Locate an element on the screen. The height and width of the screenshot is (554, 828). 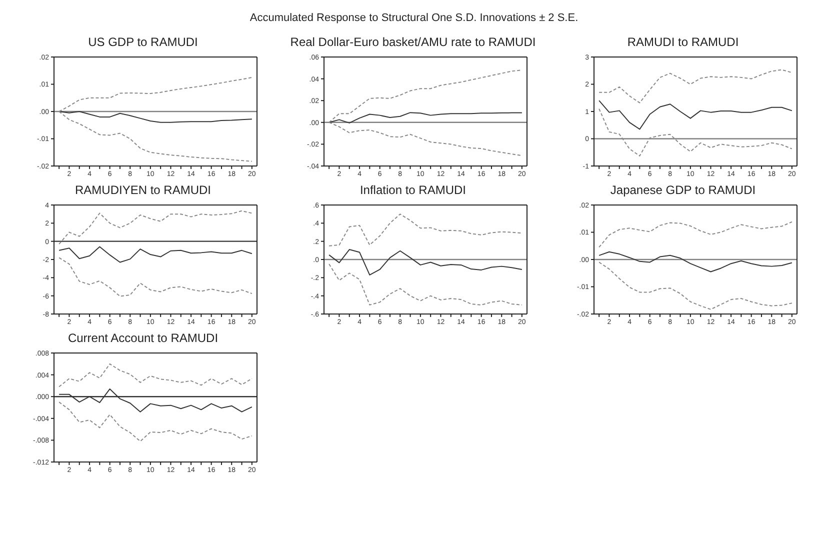
text: Accumulated Response to Structural One S.D. Innovations ± 2 S.E. is located at coordinates (414, 19).